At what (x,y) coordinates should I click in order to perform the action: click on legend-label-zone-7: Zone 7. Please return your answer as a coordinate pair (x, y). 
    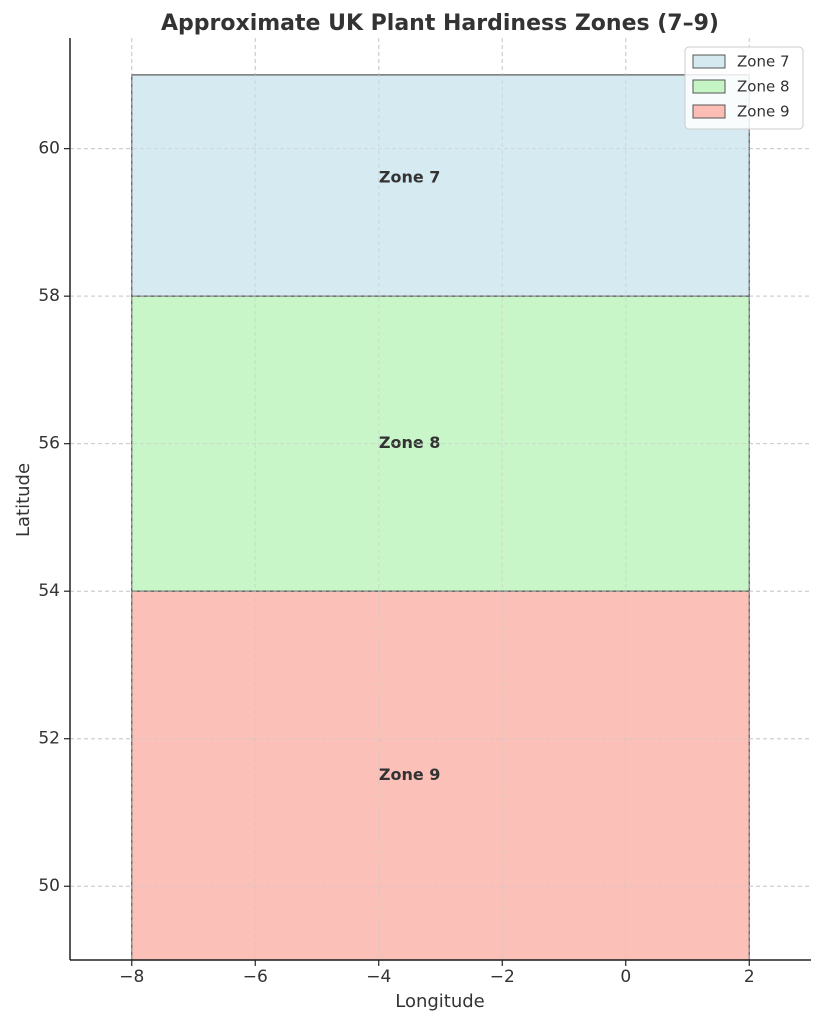
    Looking at the image, I should click on (763, 62).